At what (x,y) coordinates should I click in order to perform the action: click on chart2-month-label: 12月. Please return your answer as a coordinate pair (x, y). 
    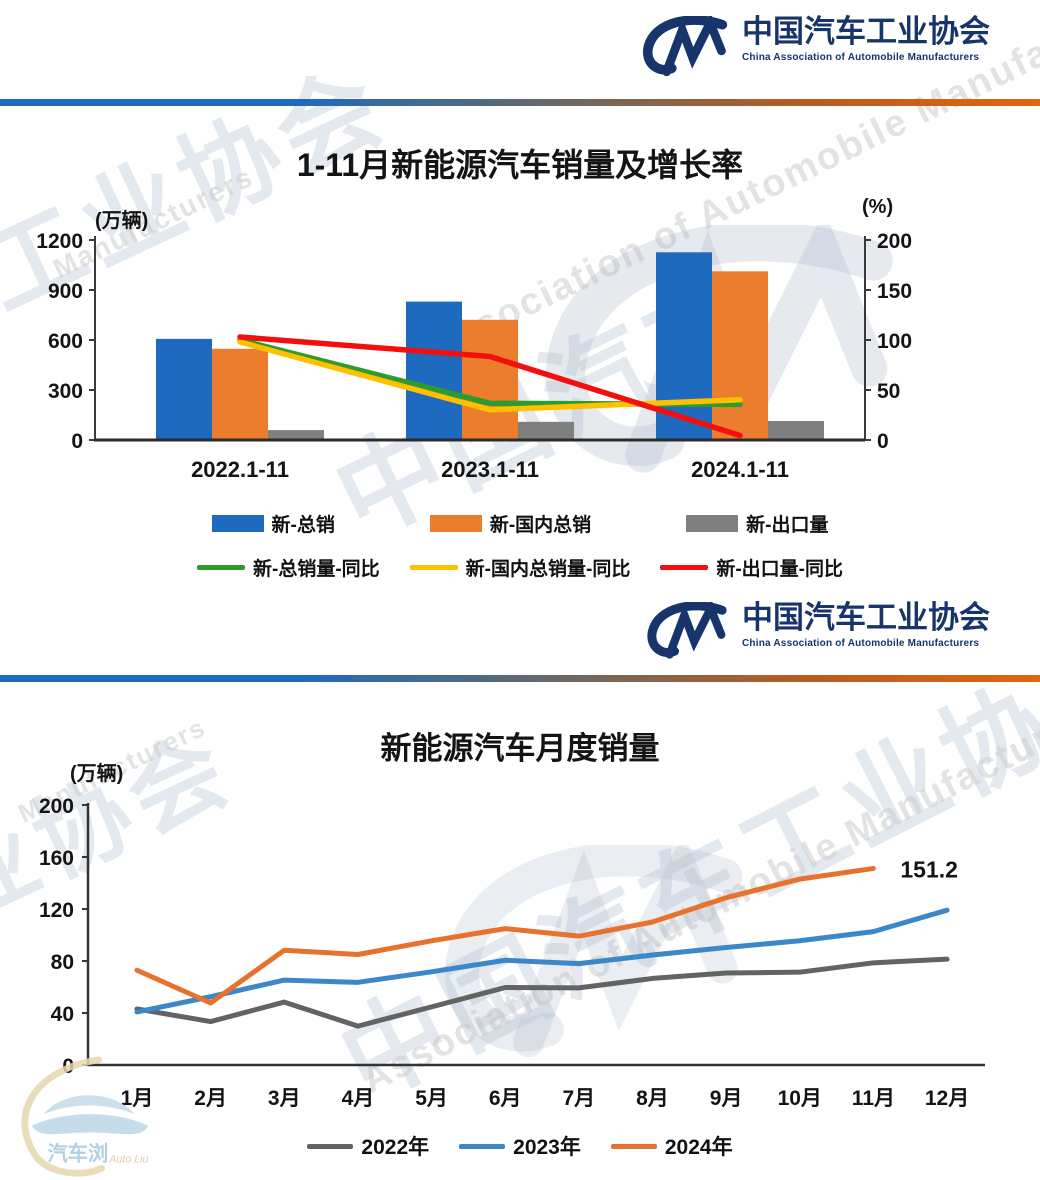
    Looking at the image, I should click on (947, 1098).